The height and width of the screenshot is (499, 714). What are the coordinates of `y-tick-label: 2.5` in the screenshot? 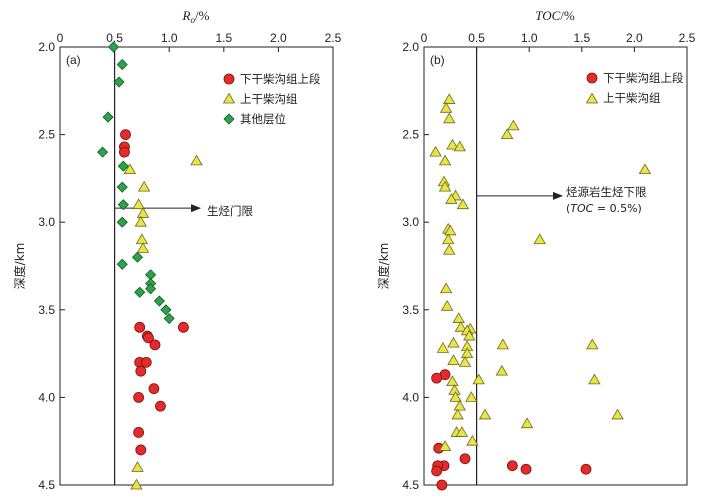 It's located at (410, 135).